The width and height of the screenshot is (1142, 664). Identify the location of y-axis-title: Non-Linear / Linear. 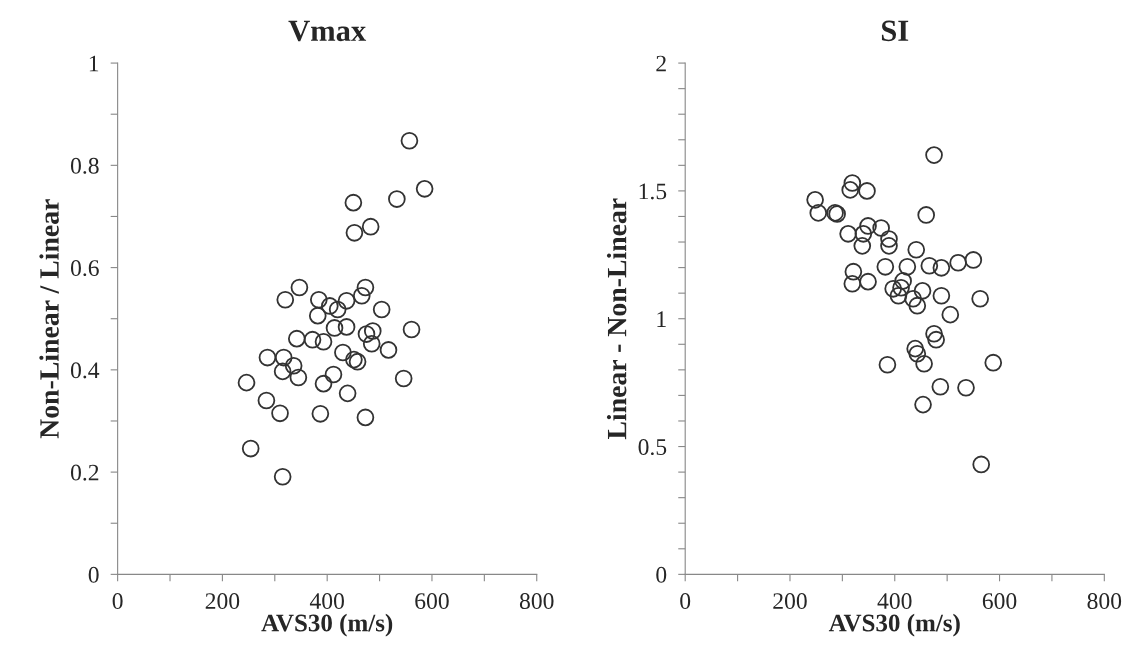
(49, 319).